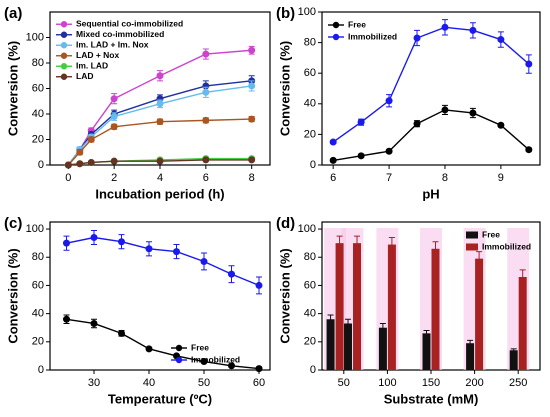  What do you see at coordinates (259, 383) in the screenshot?
I see `x-tick-label: 60` at bounding box center [259, 383].